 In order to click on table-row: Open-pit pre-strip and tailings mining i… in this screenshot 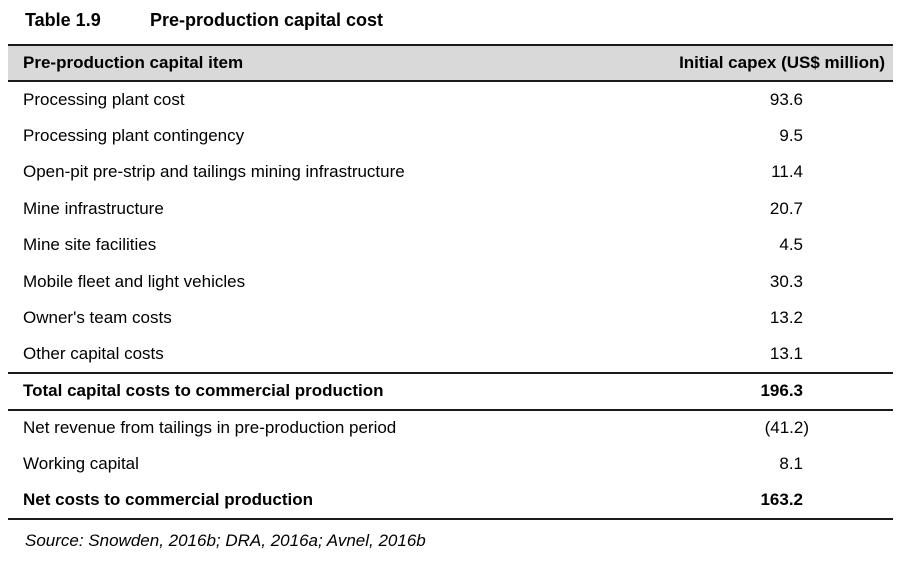, I will do `click(450, 172)`.